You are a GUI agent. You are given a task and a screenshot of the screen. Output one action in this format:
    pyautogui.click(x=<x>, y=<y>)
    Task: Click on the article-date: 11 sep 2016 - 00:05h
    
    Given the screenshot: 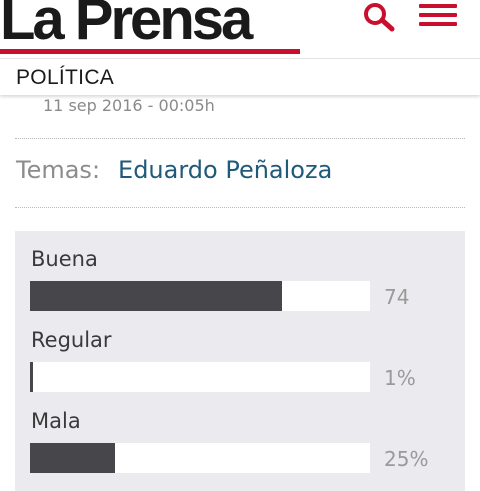 What is the action you would take?
    pyautogui.click(x=129, y=105)
    